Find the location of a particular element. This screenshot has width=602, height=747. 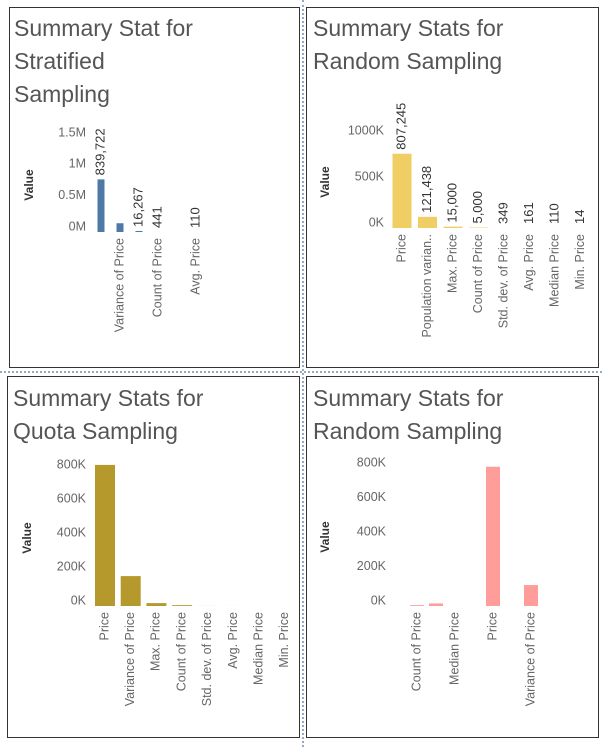

value-label: 16,267 is located at coordinates (137, 207).